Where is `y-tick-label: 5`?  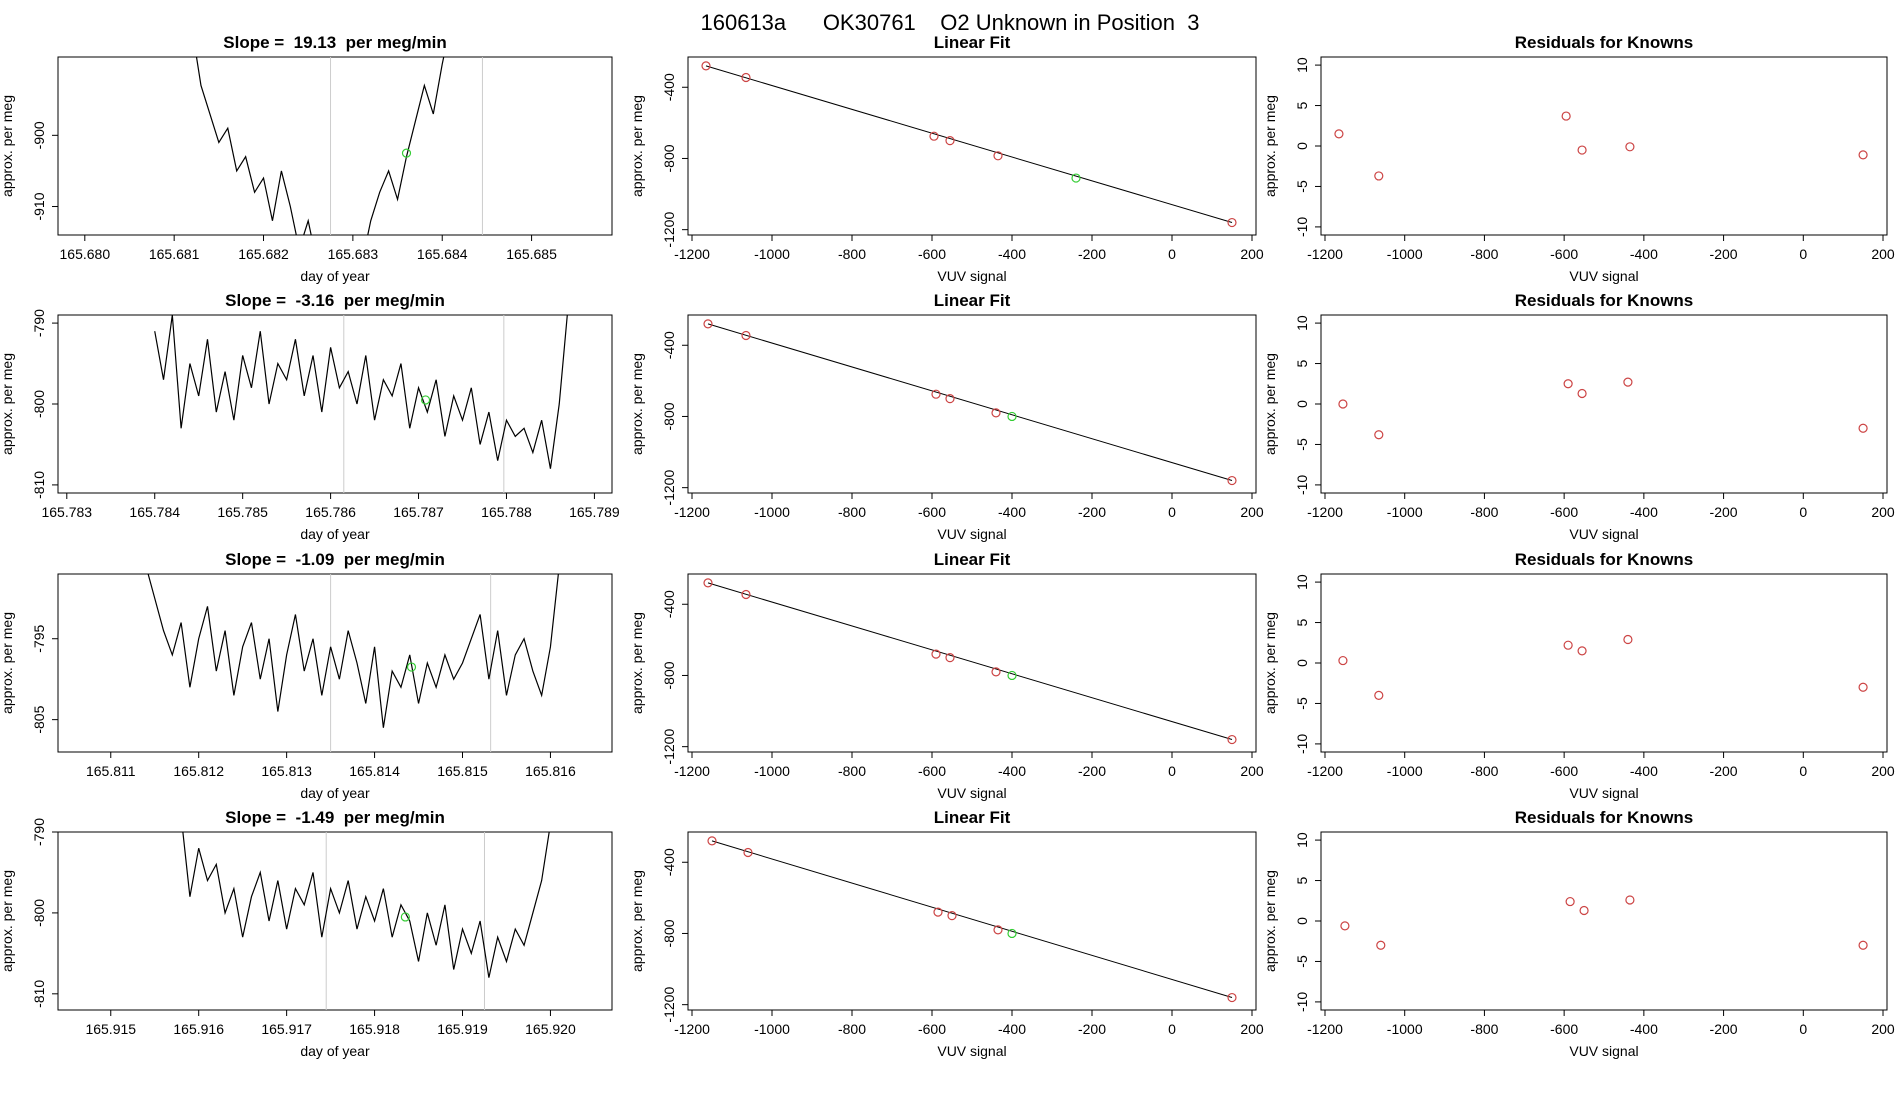
y-tick-label: 5 is located at coordinates (1302, 105).